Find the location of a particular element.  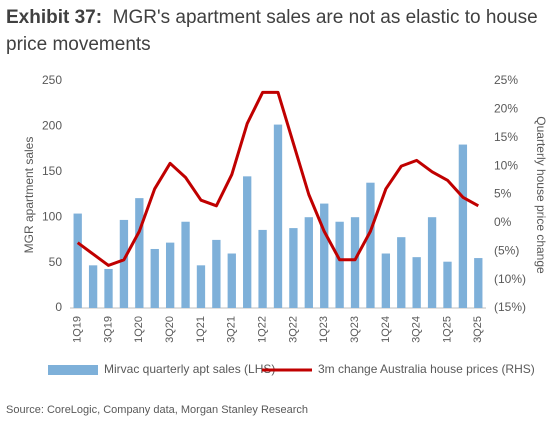

x-tick-label: 1Q23 is located at coordinates (324, 329).